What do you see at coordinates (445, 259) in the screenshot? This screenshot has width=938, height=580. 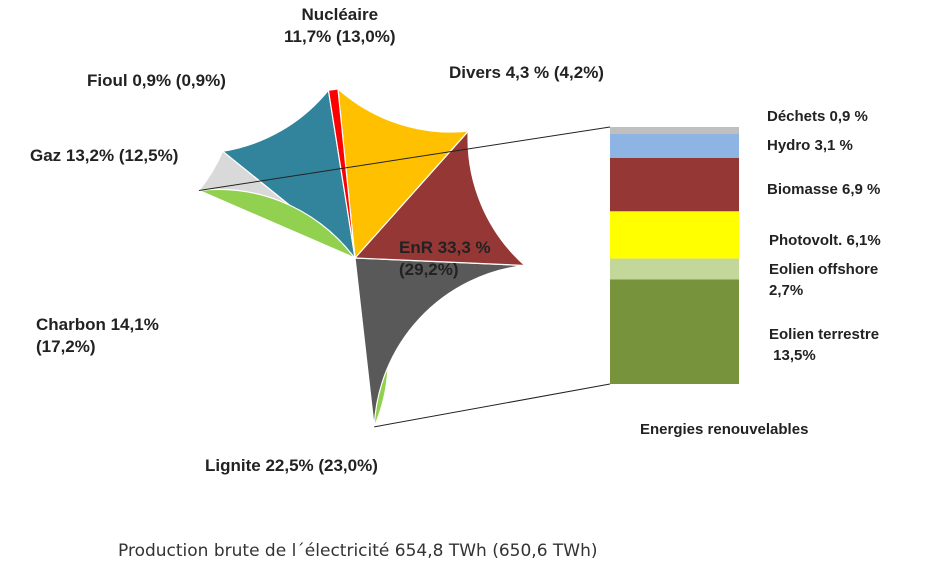 I see `label-enr: EnR 33,3 % (29,2%)` at bounding box center [445, 259].